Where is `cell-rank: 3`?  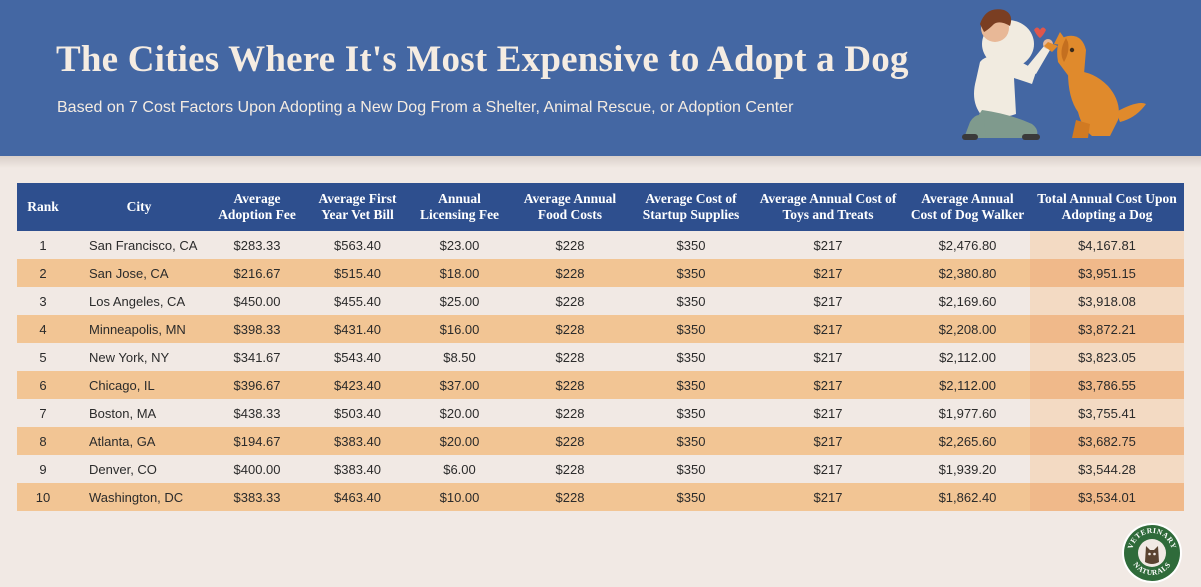
cell-rank: 3 is located at coordinates (43, 301).